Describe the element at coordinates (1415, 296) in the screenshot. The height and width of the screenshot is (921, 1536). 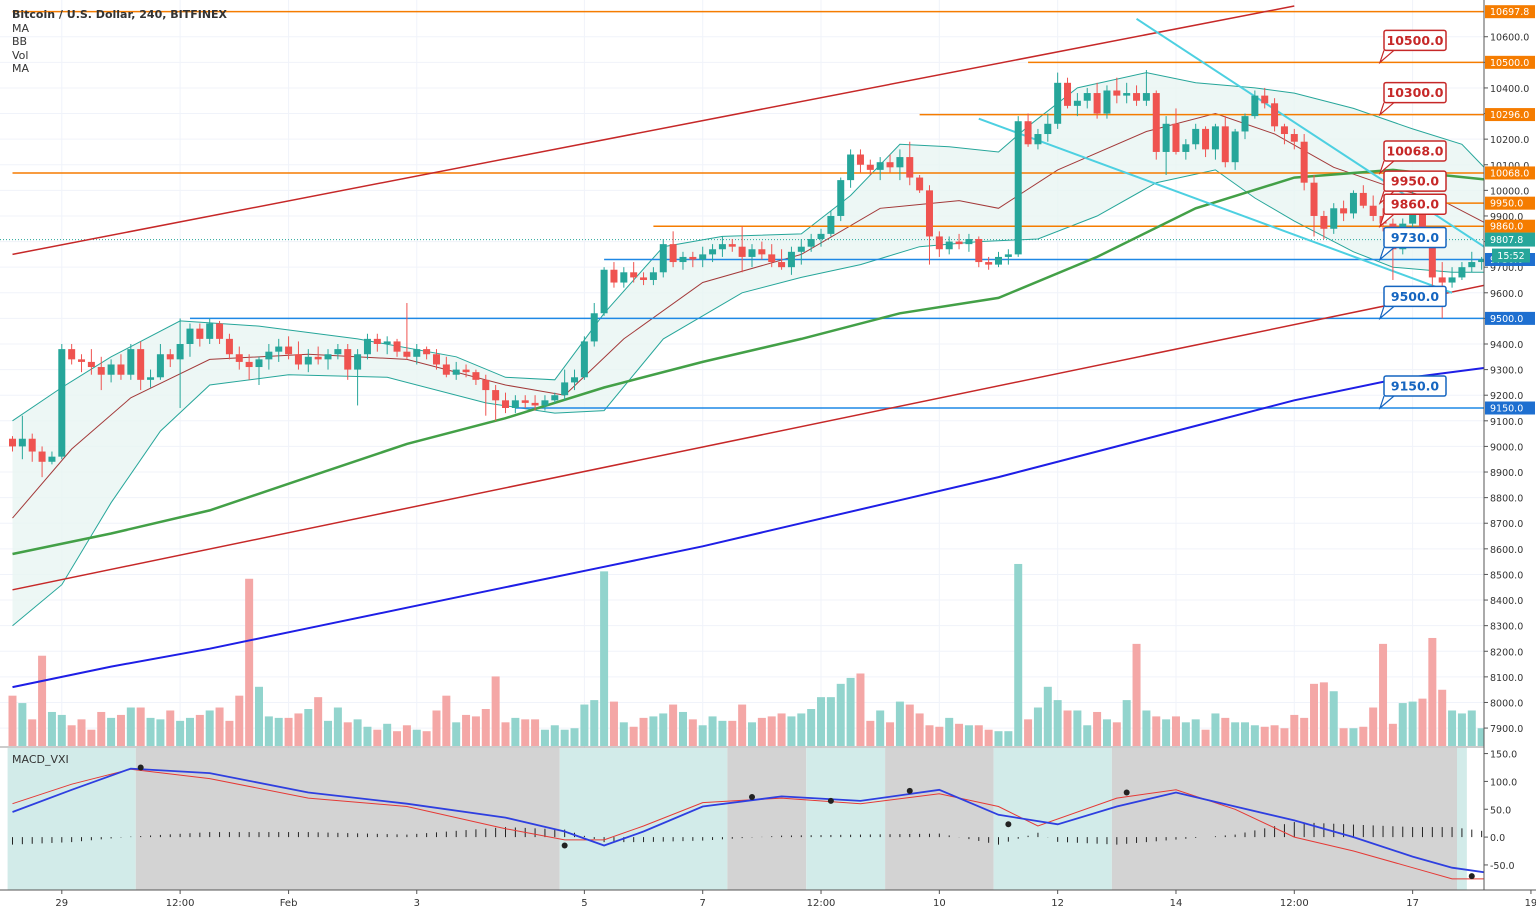
I see `callout-label: 9500.0` at that location.